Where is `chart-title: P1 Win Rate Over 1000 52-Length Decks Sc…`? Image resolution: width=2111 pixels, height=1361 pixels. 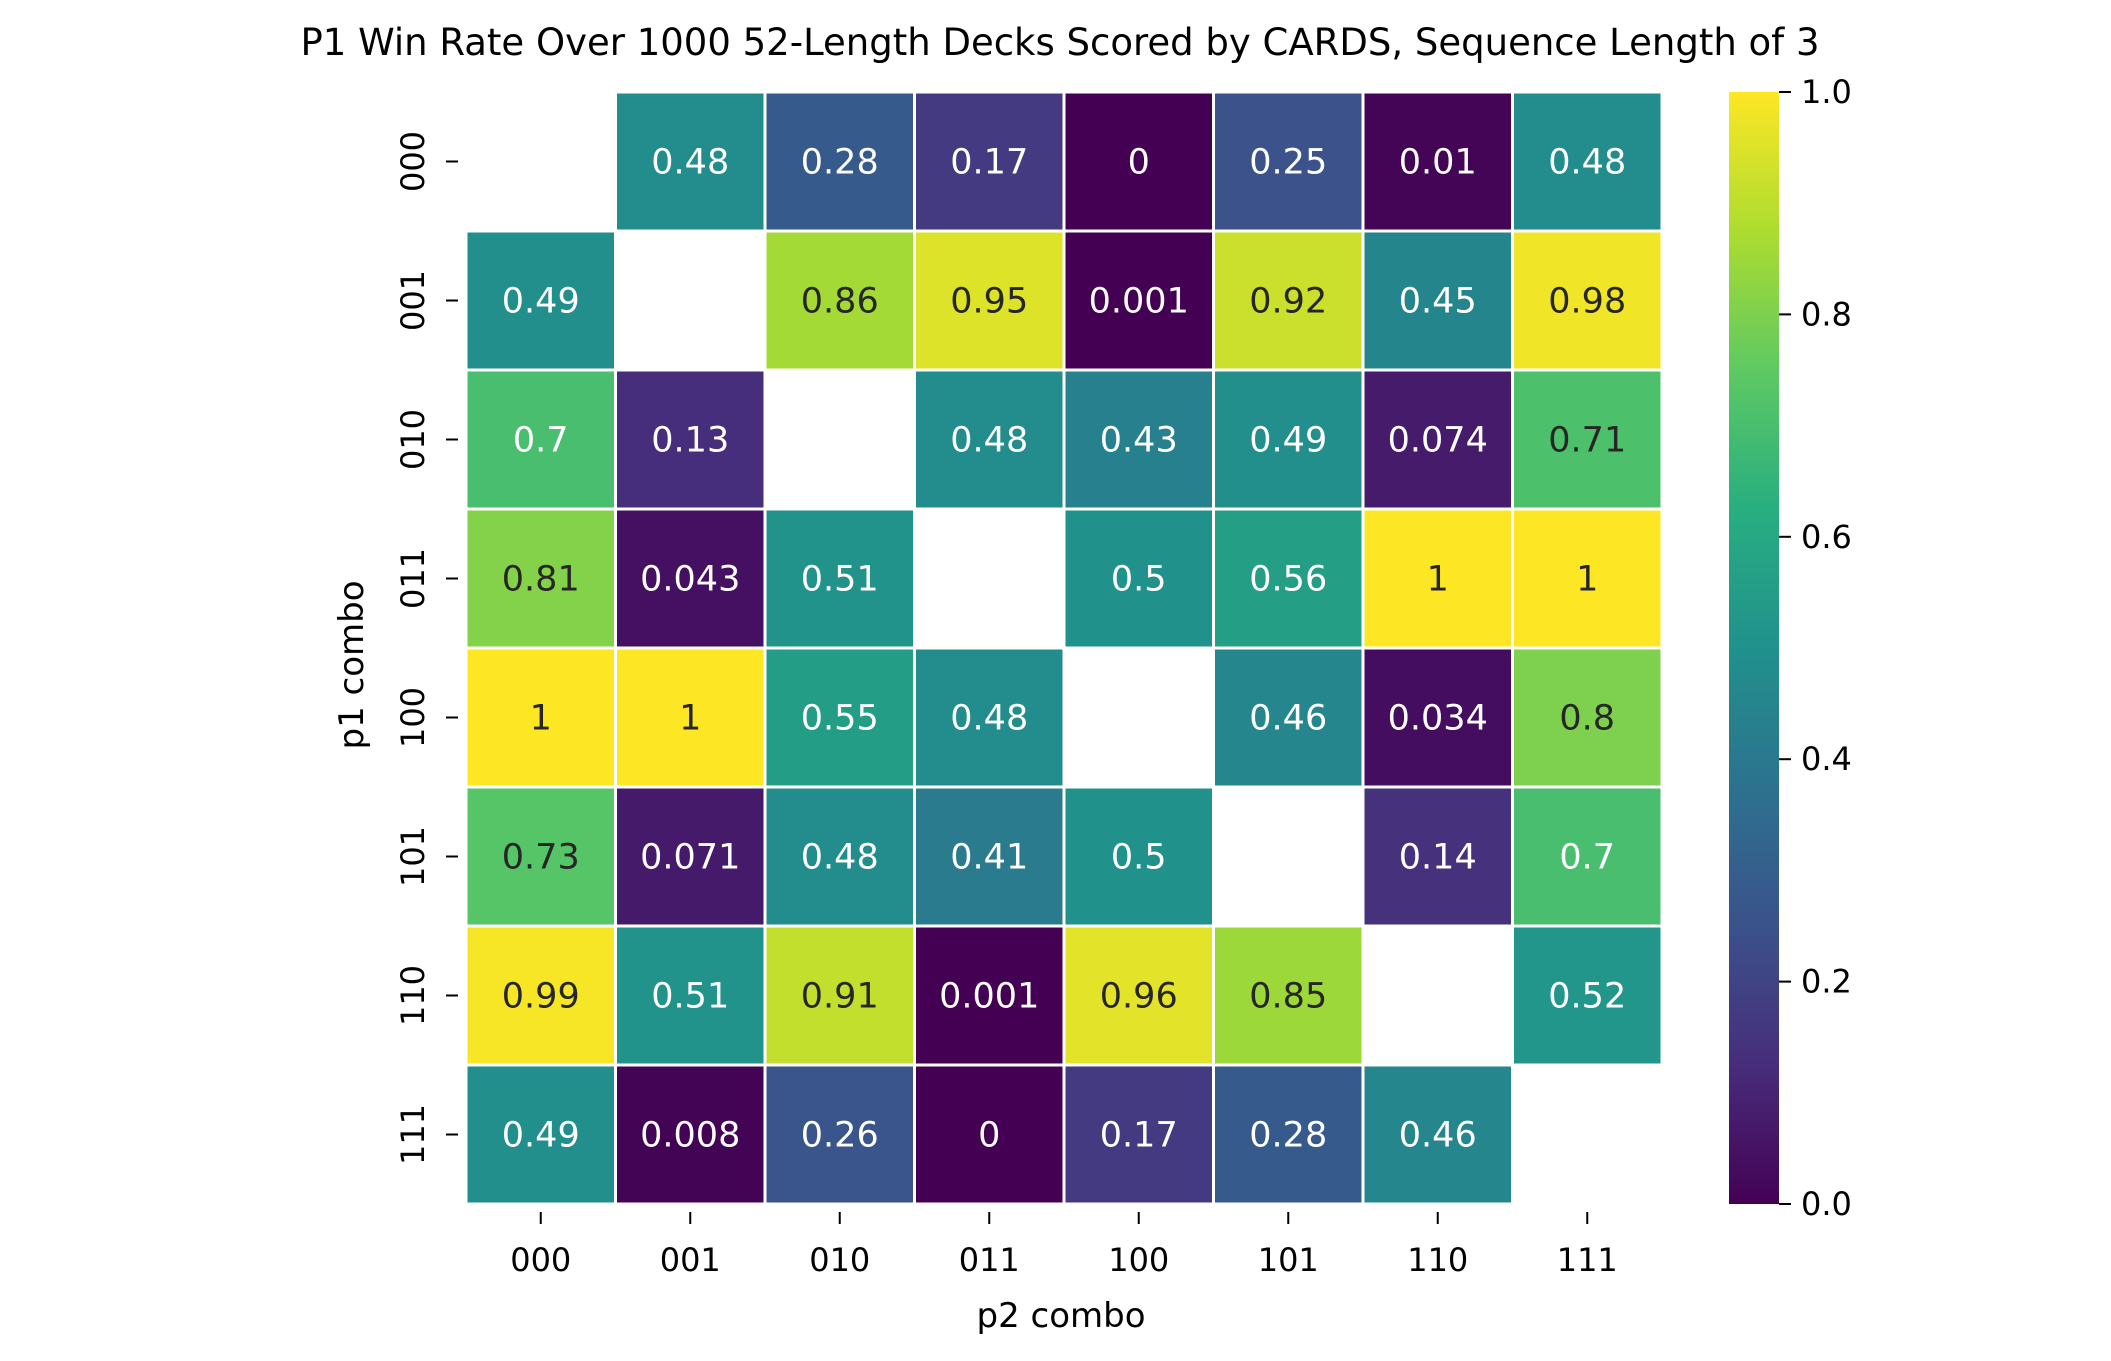 chart-title: P1 Win Rate Over 1000 52-Length Decks Sc… is located at coordinates (1059, 42).